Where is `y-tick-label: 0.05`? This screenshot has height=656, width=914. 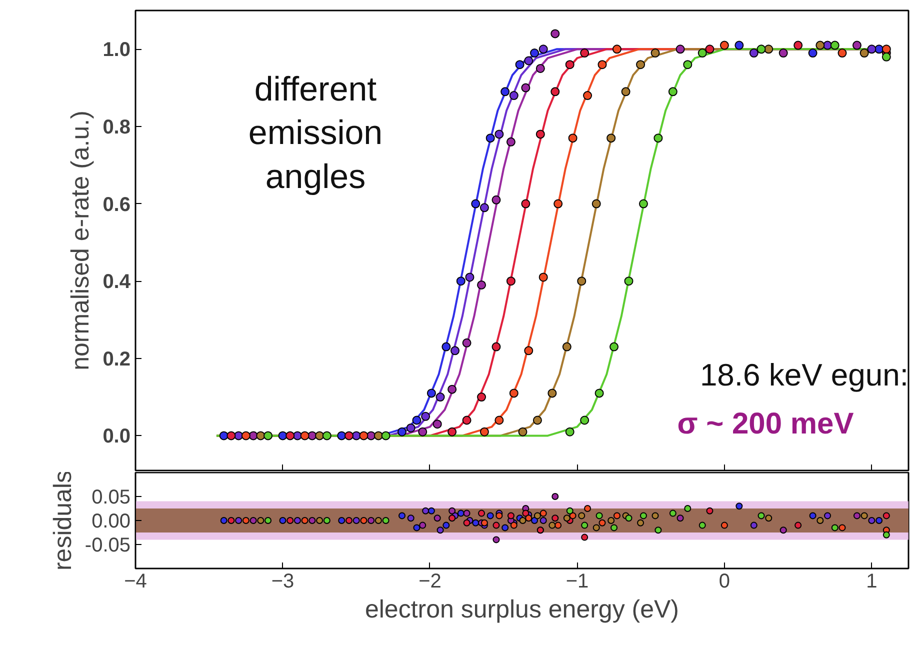
y-tick-label: 0.05 is located at coordinates (111, 497).